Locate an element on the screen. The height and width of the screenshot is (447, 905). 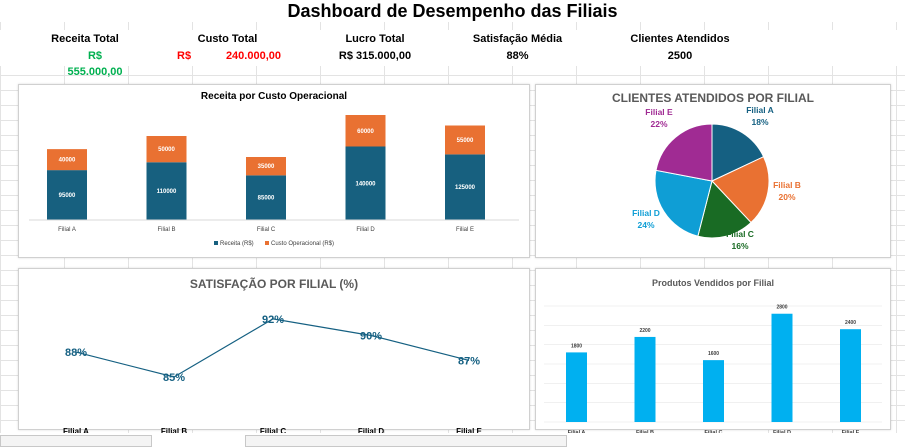
horizontal-scrollbar is located at coordinates (406, 441).